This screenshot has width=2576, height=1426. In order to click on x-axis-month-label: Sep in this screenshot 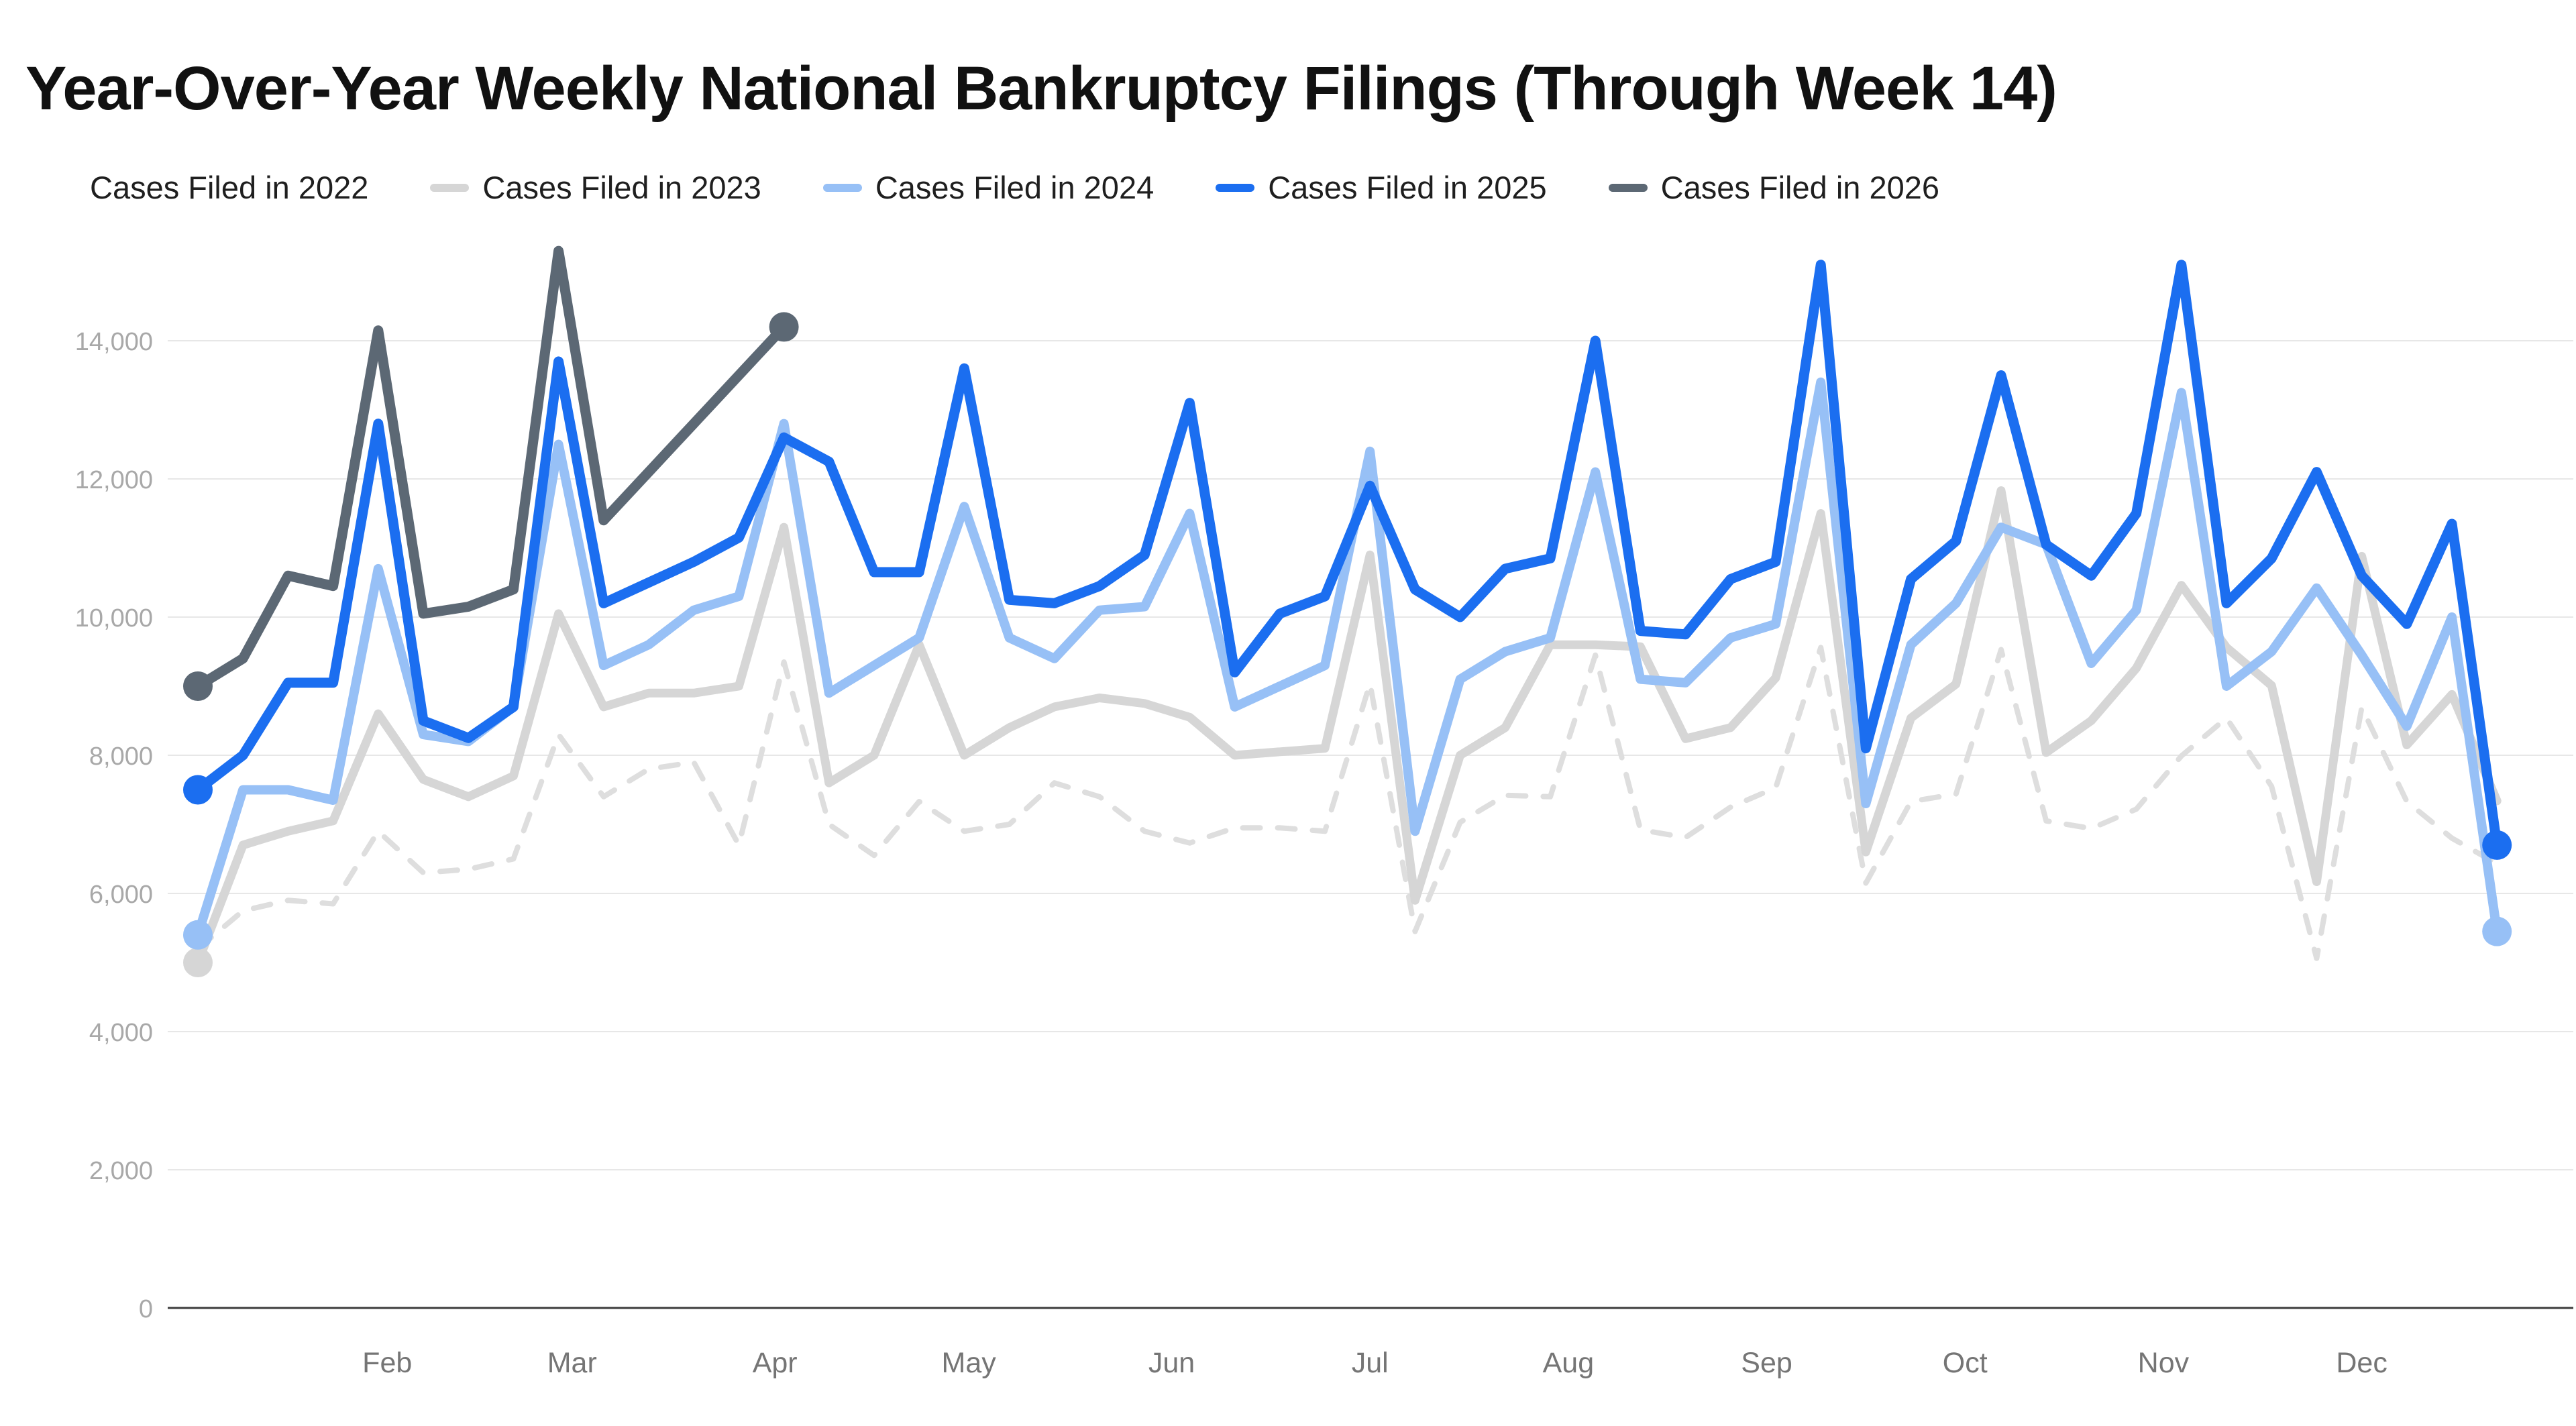, I will do `click(1766, 1363)`.